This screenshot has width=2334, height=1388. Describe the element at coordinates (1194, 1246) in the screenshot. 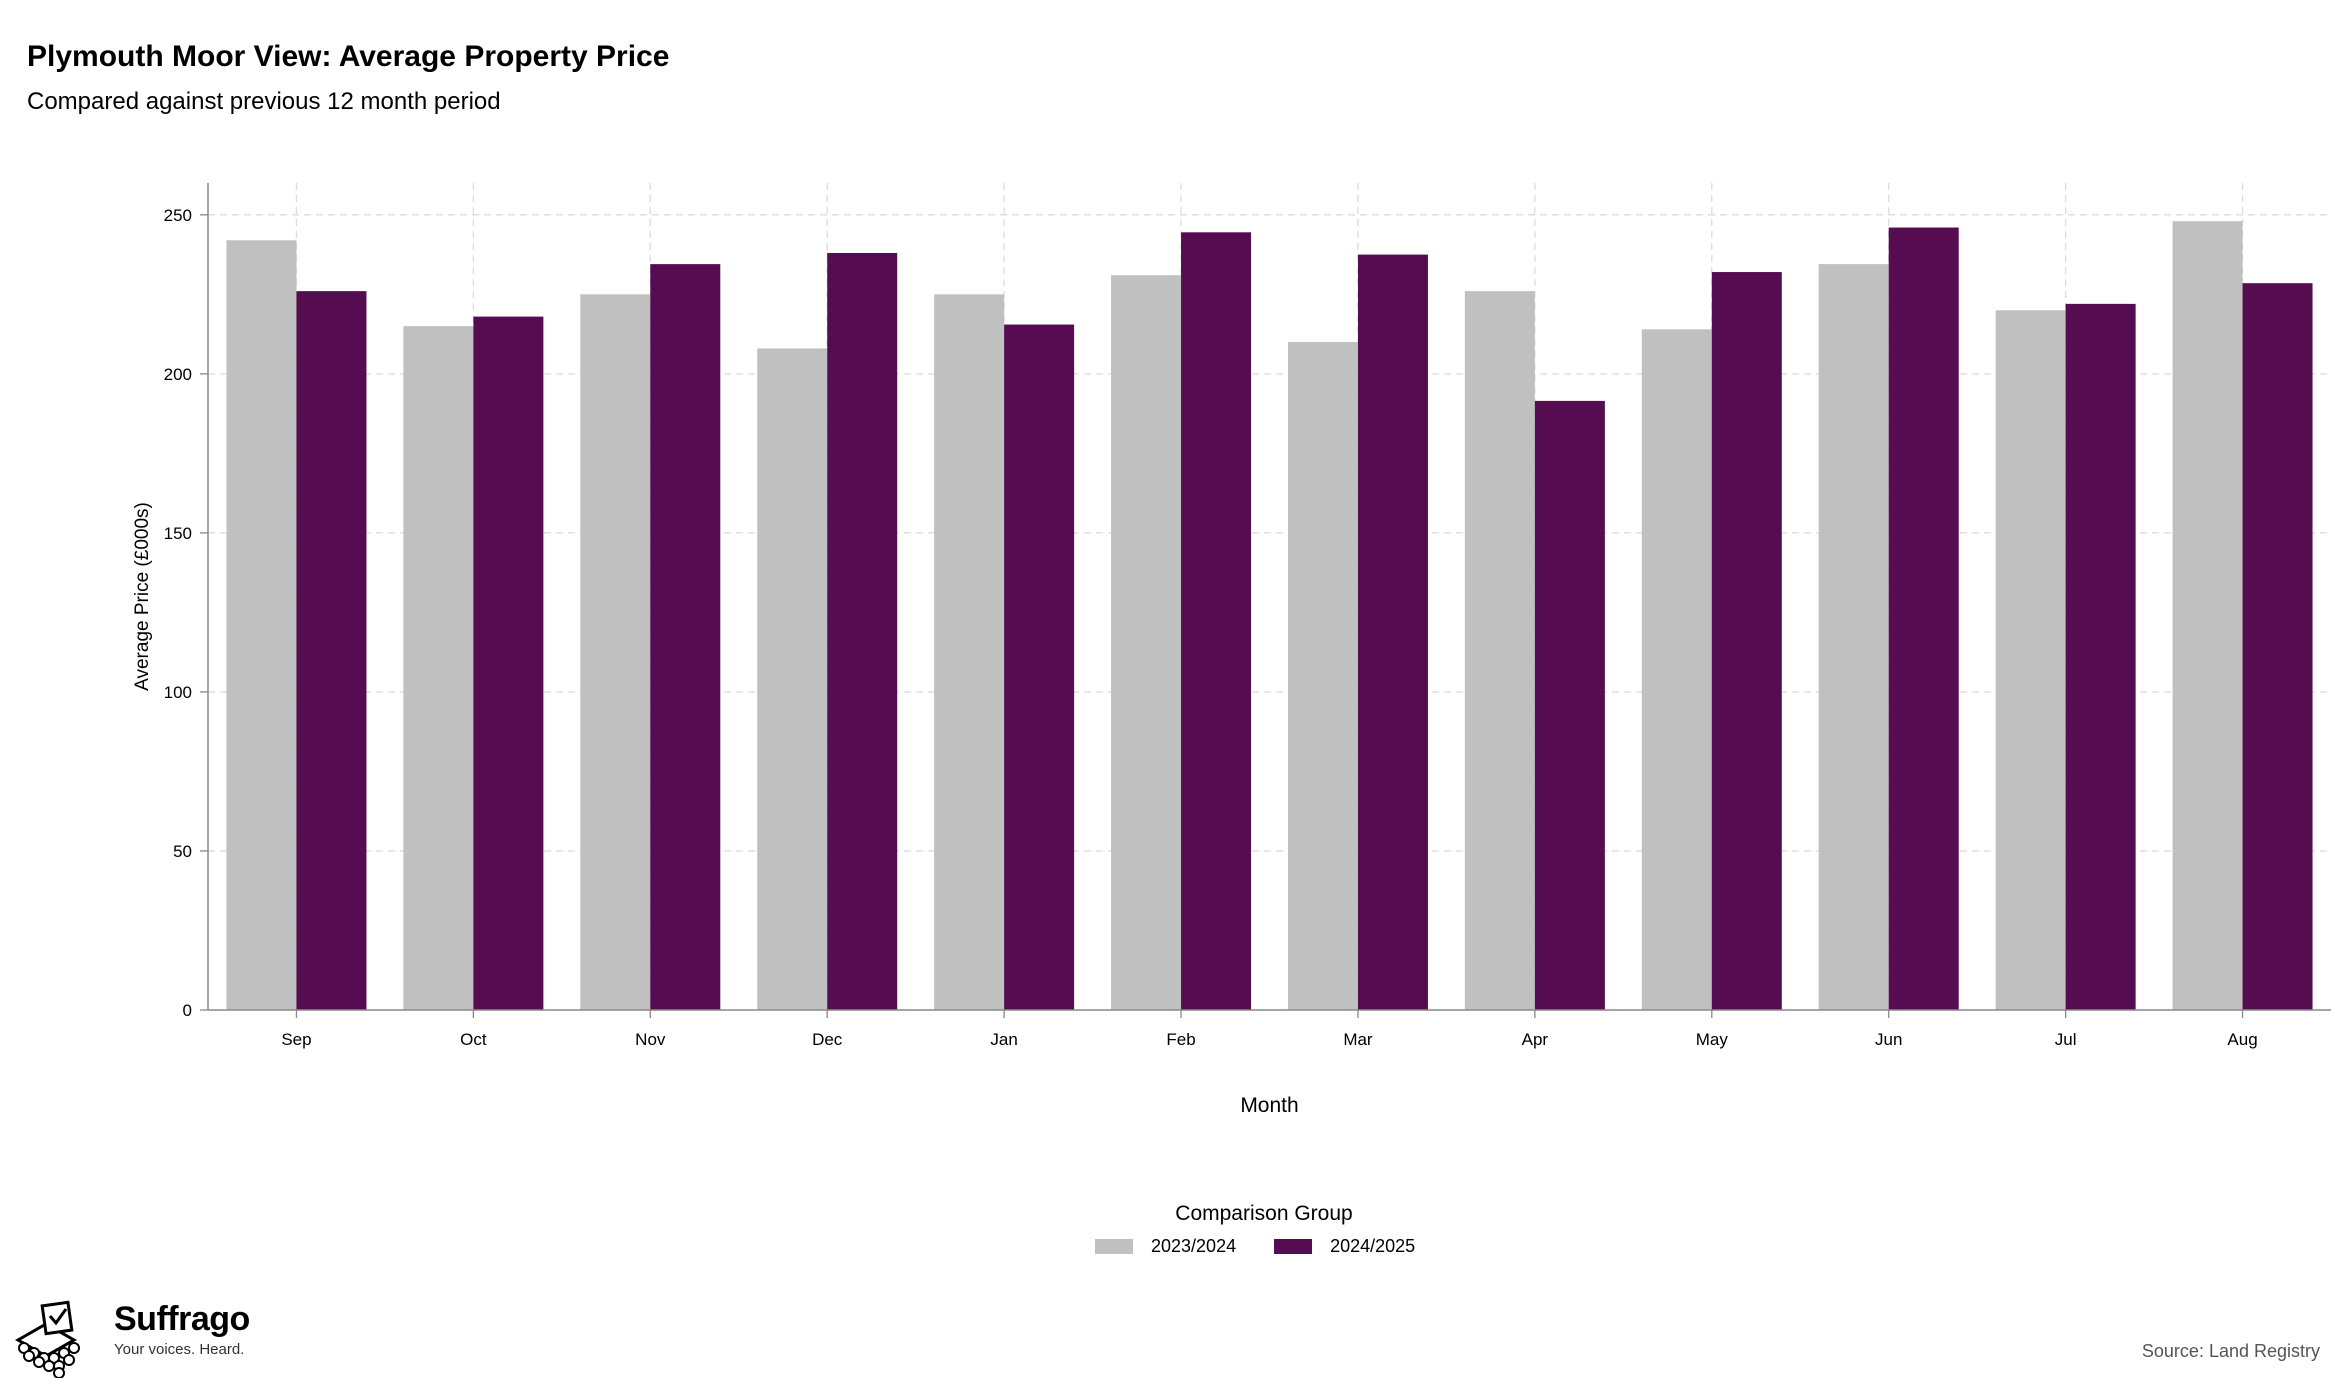

I see `legend-label-2023-2024: 2023/2024` at that location.